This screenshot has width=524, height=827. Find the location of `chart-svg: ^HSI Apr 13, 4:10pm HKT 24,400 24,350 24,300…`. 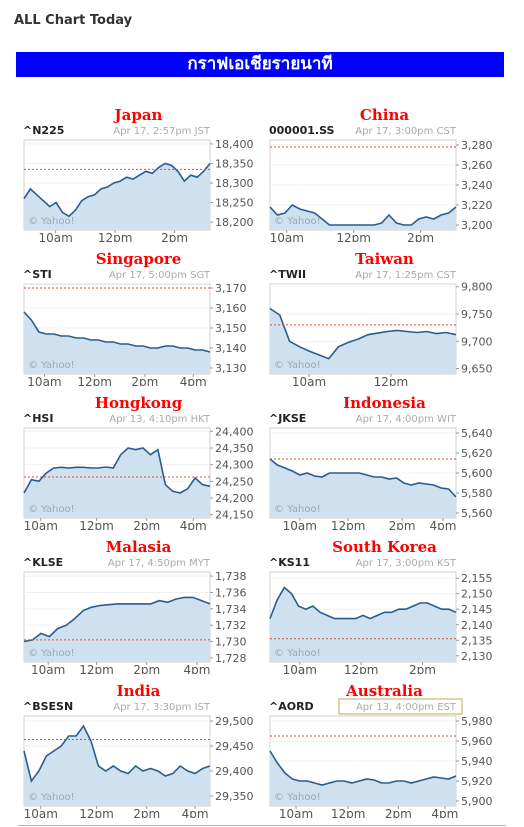

chart-svg: ^HSI Apr 13, 4:10pm HKT 24,400 24,350 24,300… is located at coordinates (138, 471).